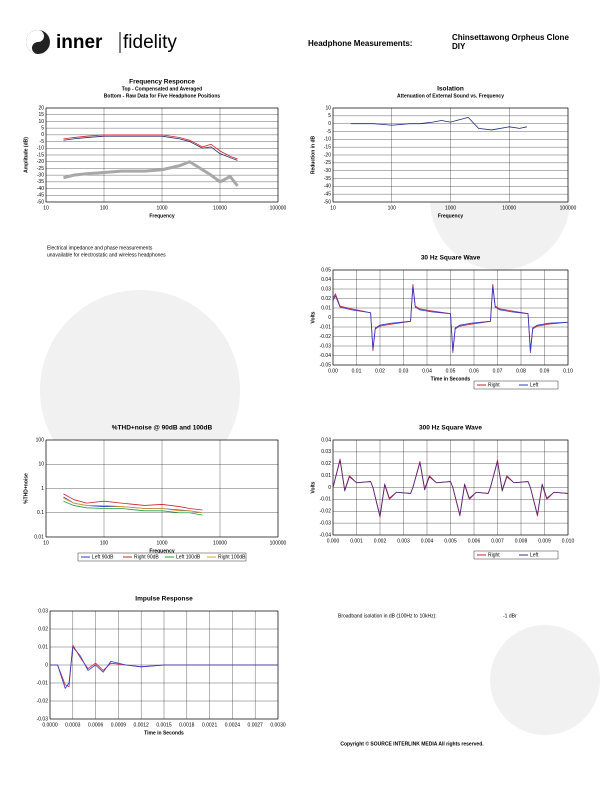 The image size is (600, 789). What do you see at coordinates (40, 202) in the screenshot?
I see `y-tick-label: -50` at bounding box center [40, 202].